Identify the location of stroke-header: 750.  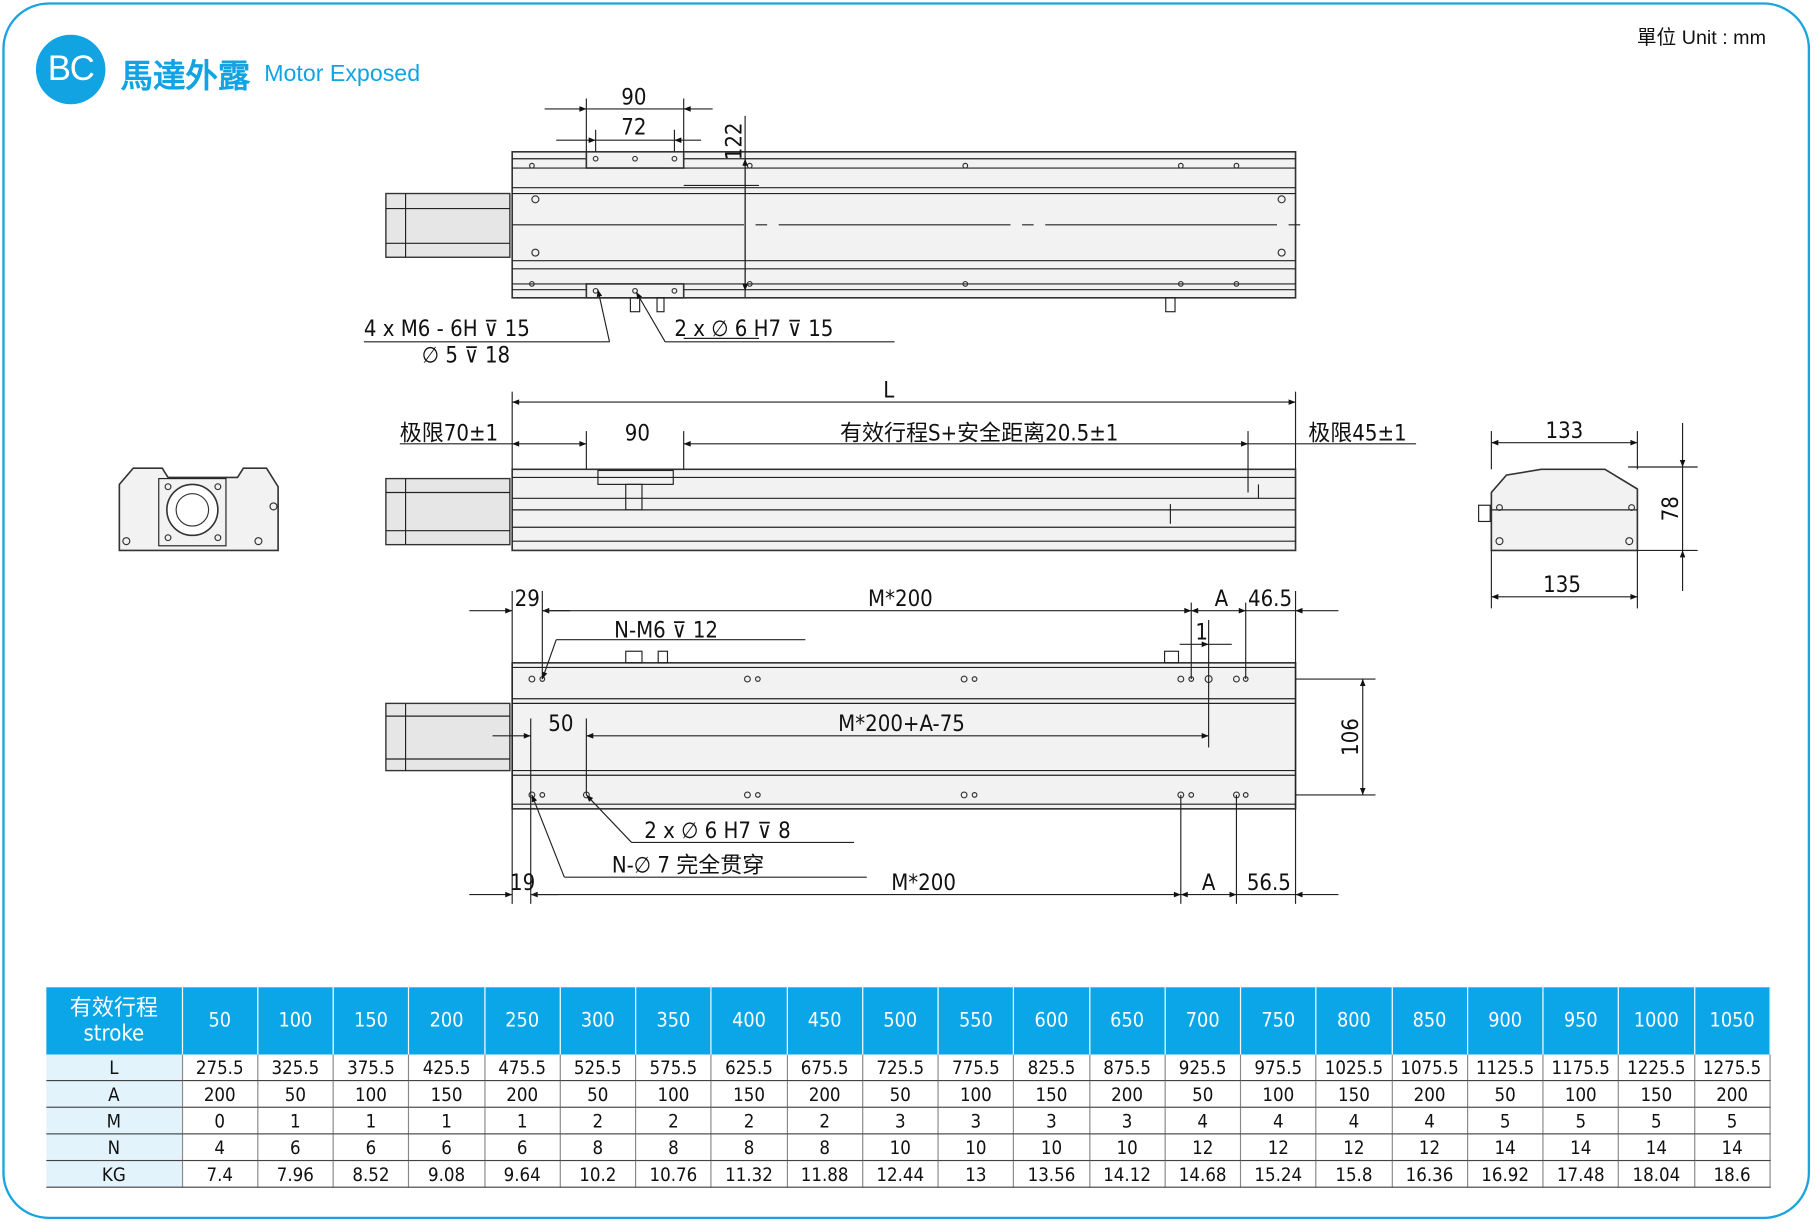
(1278, 1021).